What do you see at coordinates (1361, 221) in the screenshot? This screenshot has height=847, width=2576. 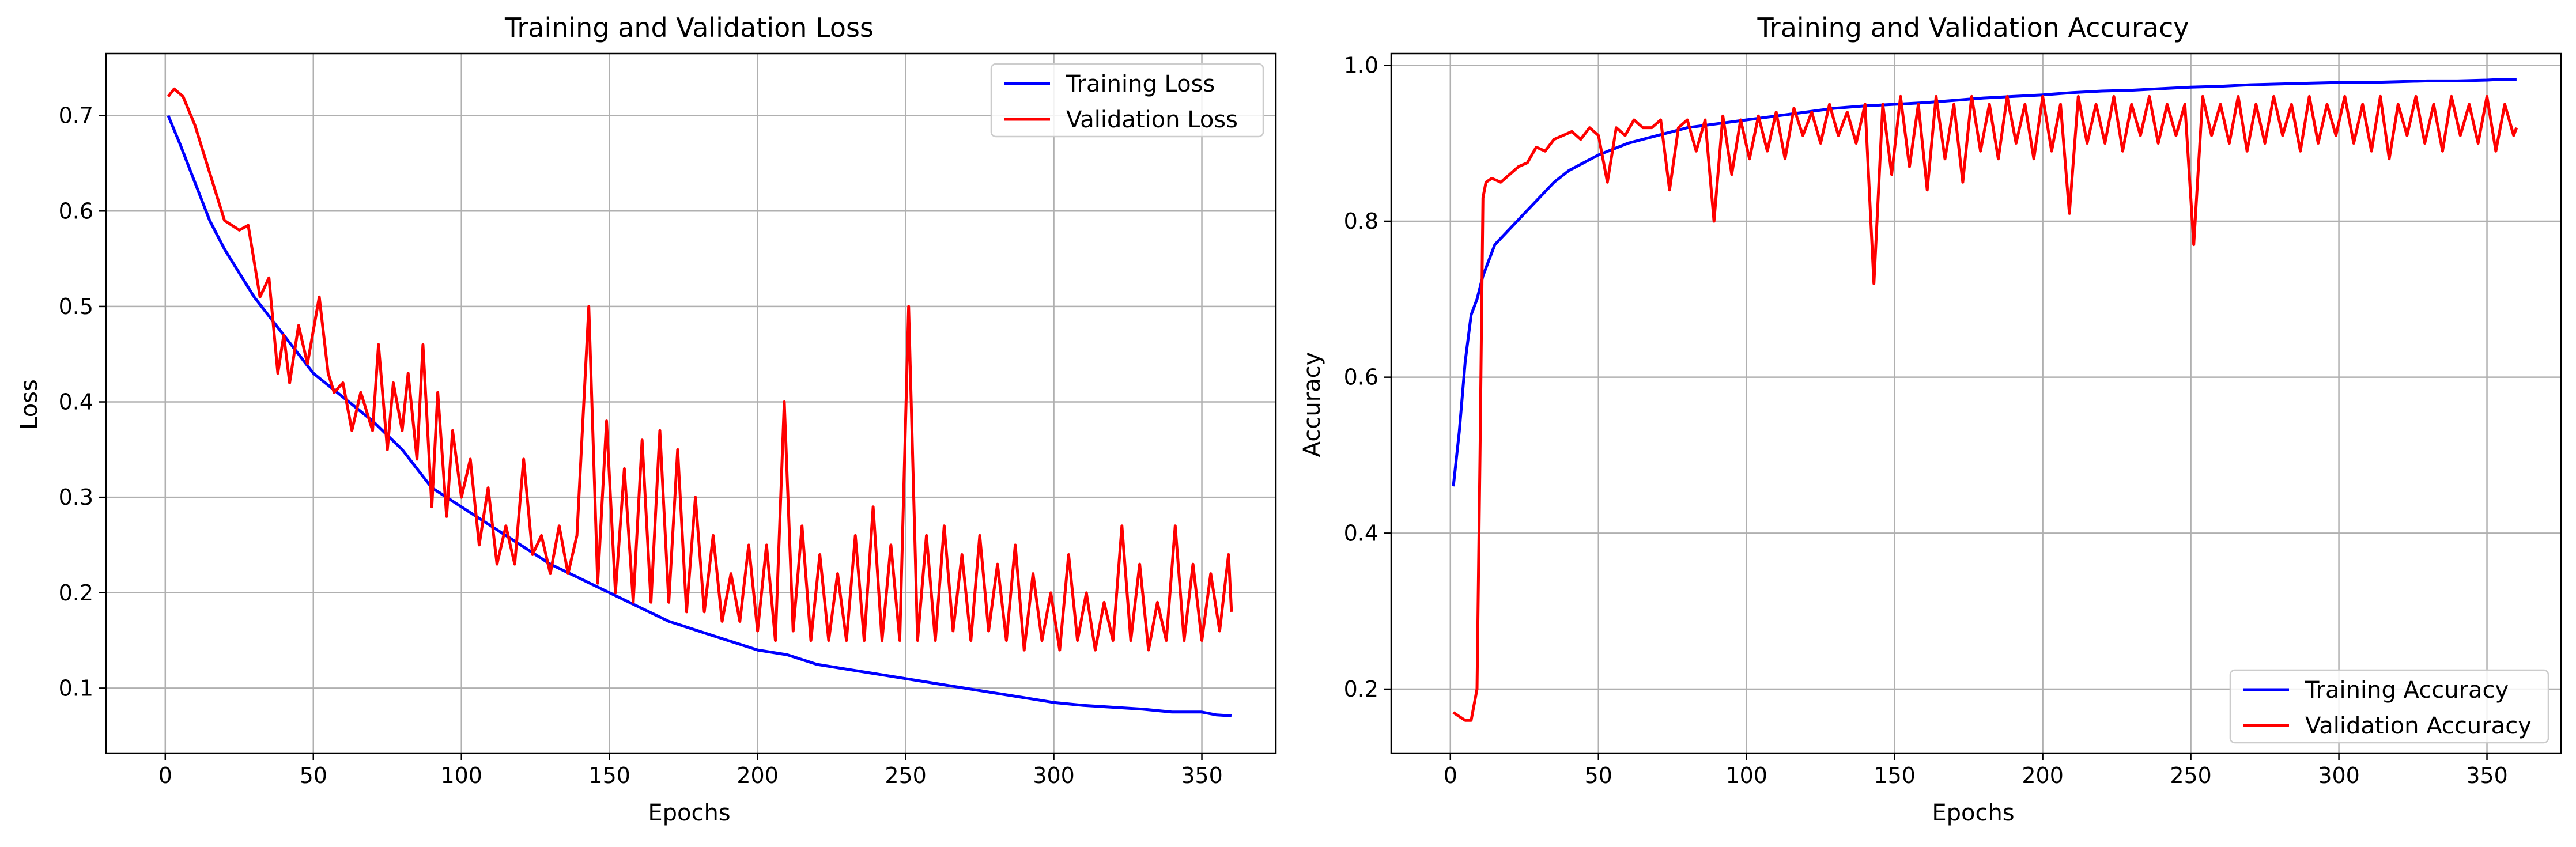 I see `accuracy-y-tick-label: 0.8` at bounding box center [1361, 221].